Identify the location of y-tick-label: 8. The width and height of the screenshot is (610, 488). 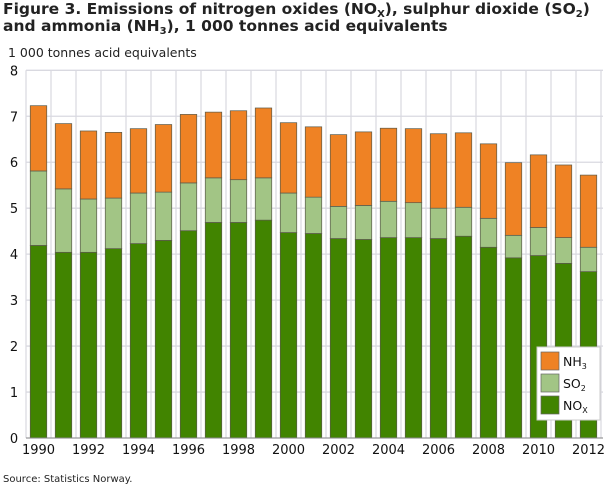
(14, 71).